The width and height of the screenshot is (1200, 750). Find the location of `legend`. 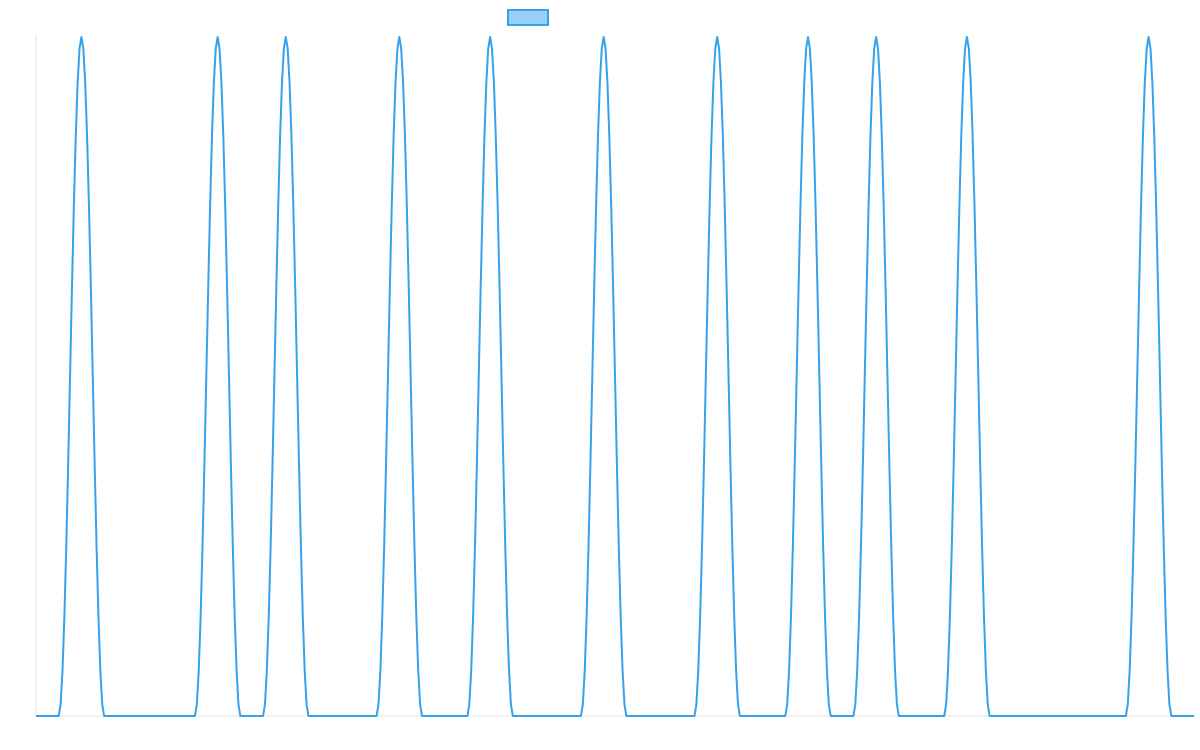

legend is located at coordinates (528, 17).